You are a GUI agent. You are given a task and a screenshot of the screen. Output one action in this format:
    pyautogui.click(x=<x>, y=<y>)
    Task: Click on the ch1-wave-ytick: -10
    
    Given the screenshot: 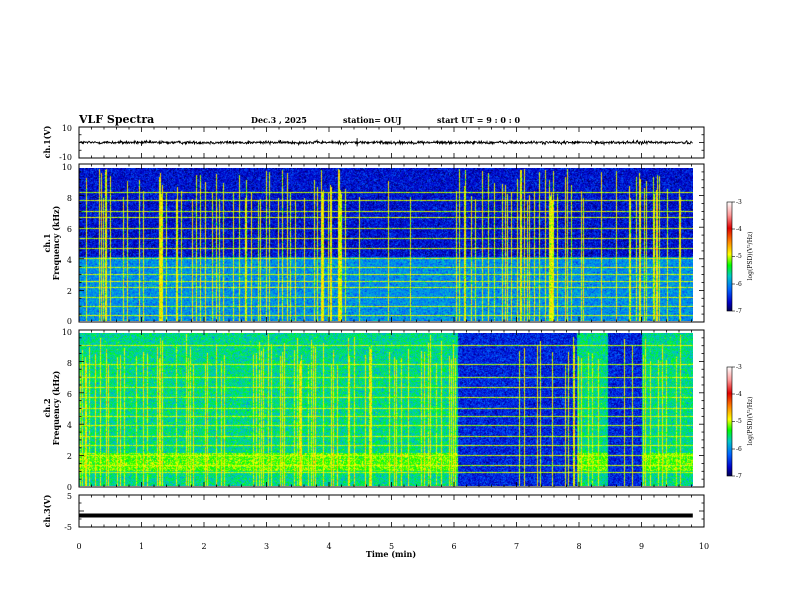 What is the action you would take?
    pyautogui.click(x=65, y=157)
    